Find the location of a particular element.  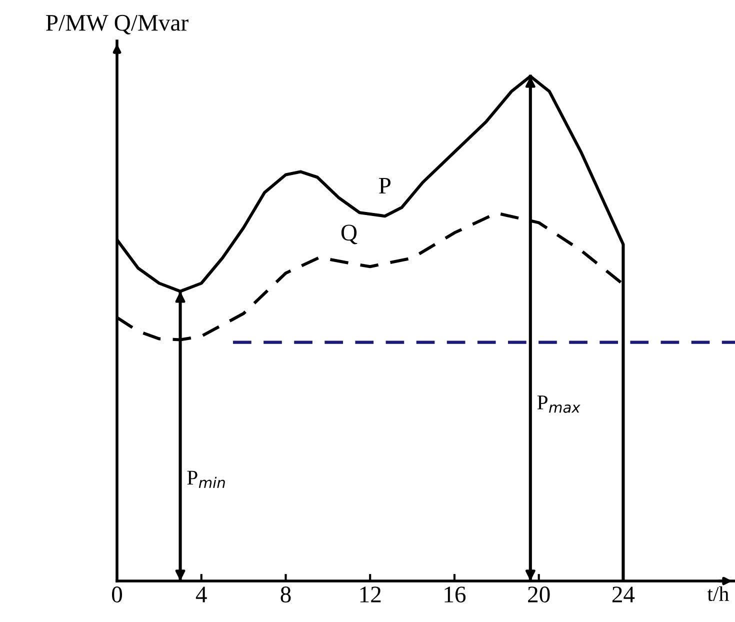

y-axis-title: P/MW Q/Mvar is located at coordinates (117, 24).